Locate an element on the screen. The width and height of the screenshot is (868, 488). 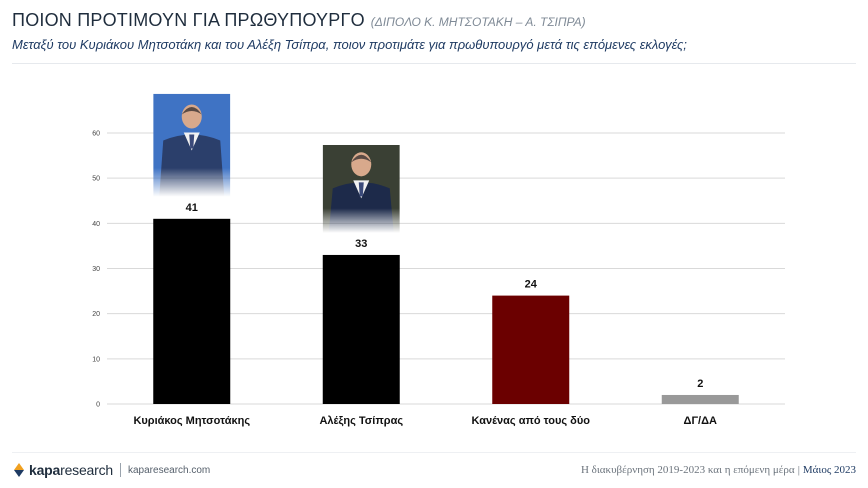
header-divider is located at coordinates (434, 63).